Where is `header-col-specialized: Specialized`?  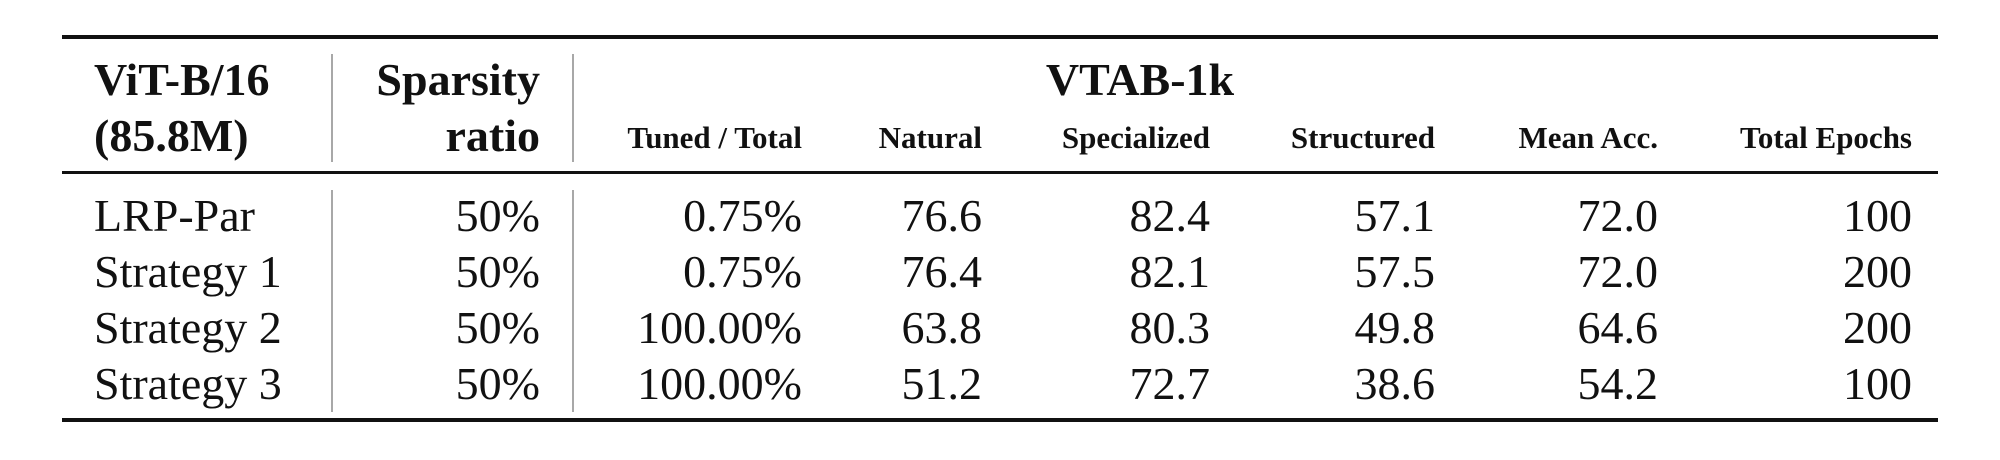 header-col-specialized: Specialized is located at coordinates (1135, 137).